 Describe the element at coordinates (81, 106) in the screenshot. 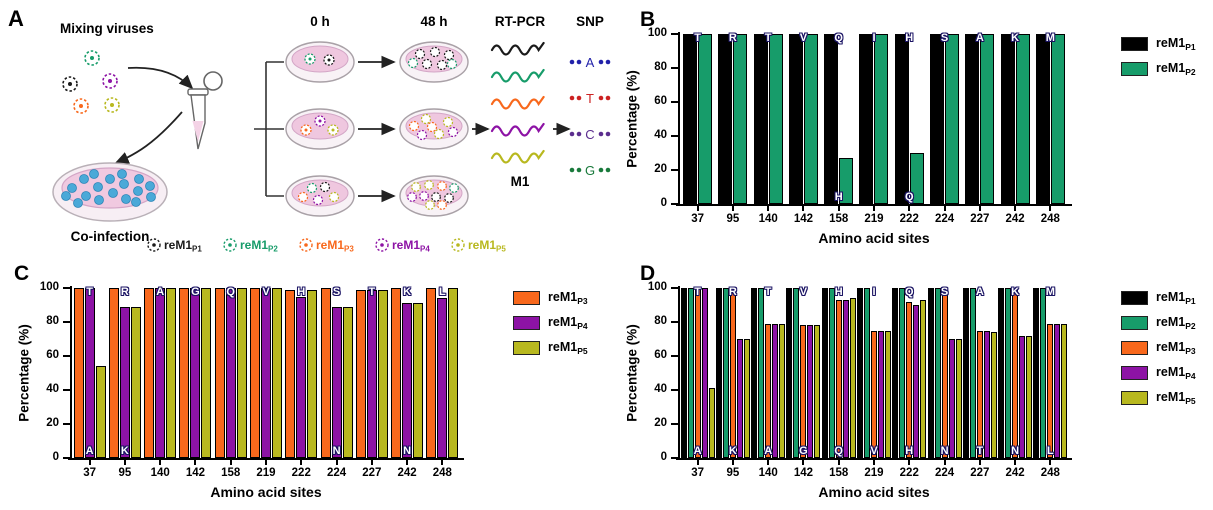

I see `virus-icon-p3` at that location.